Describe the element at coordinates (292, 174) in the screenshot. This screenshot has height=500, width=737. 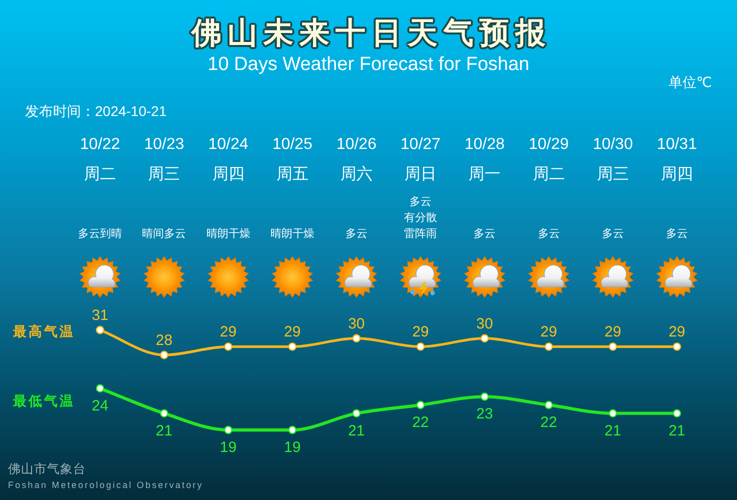
I see `text: 周五` at that location.